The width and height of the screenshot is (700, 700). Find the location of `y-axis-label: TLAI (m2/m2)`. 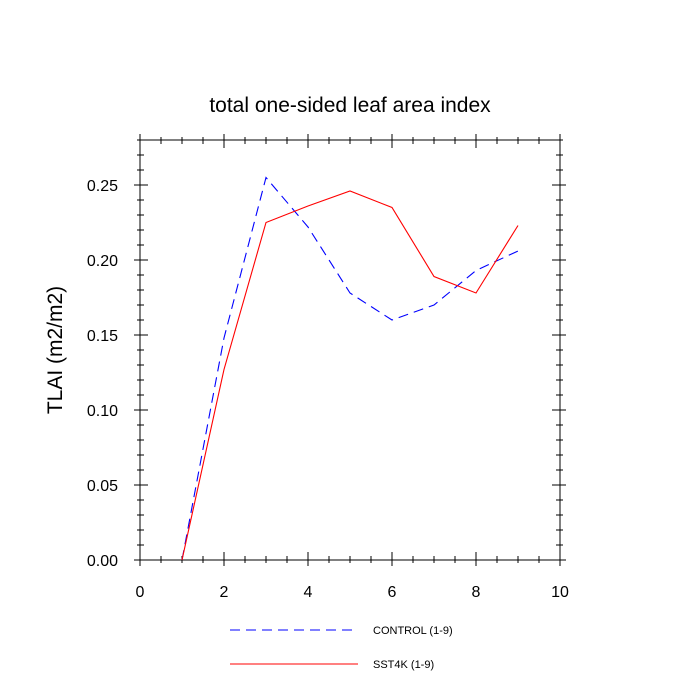

y-axis-label: TLAI (m2/m2) is located at coordinates (55, 350).